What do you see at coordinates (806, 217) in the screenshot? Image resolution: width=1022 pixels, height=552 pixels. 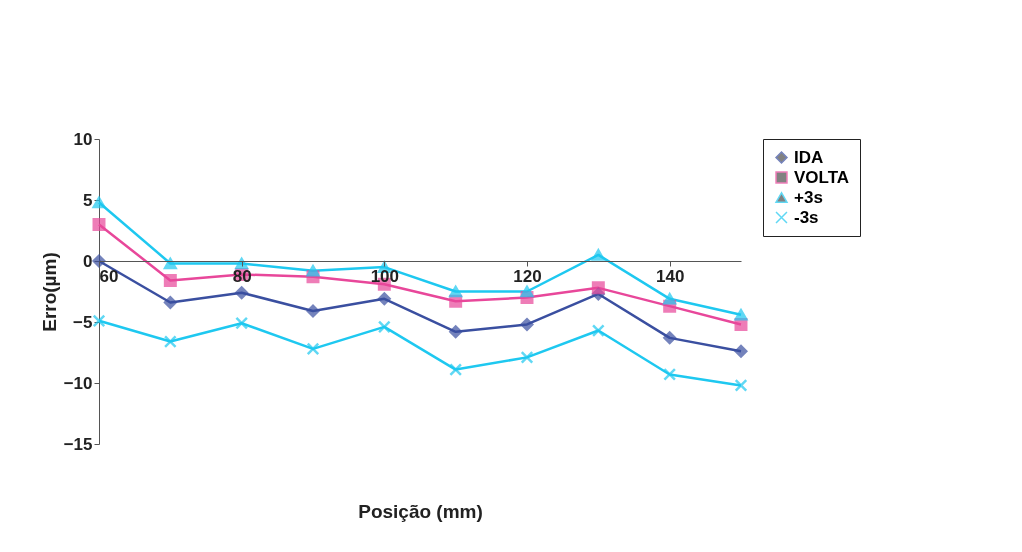 I see `legend-label: -3s` at bounding box center [806, 217].